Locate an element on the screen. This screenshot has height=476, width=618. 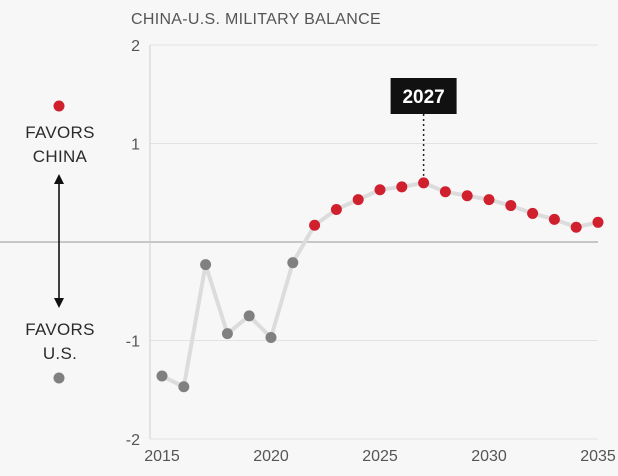
point-projected-2033 is located at coordinates (554, 219).